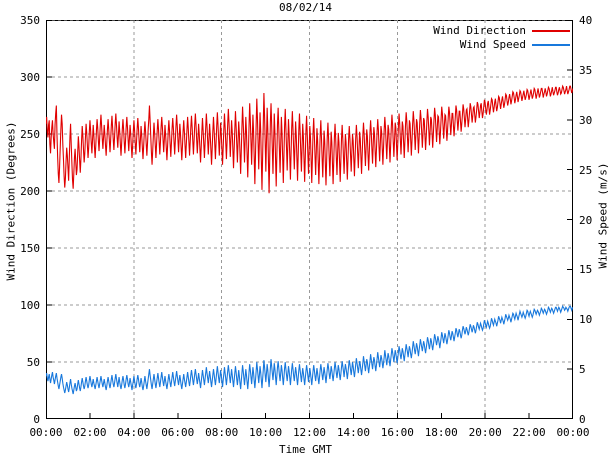 The width and height of the screenshot is (611, 459). I want to click on y-axis-left-tick-label: 50, so click(33, 362).